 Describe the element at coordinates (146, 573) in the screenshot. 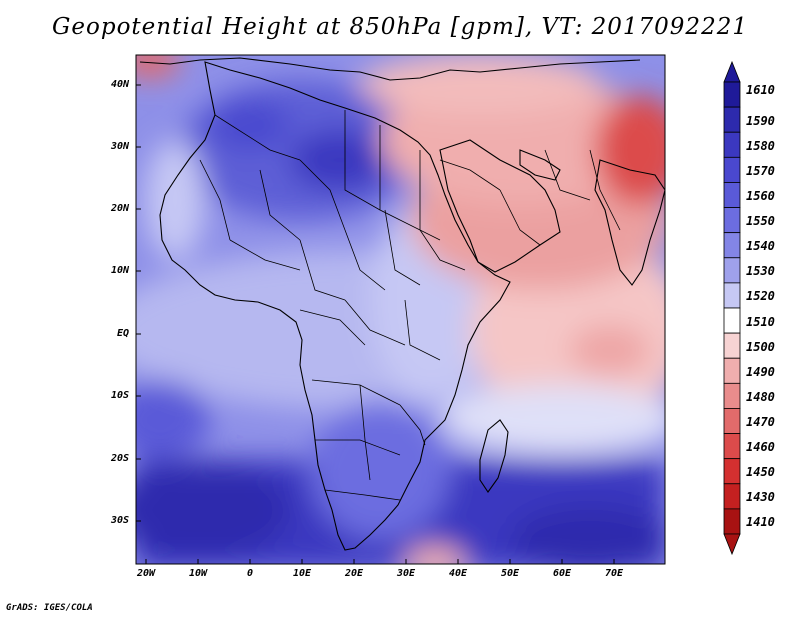

I see `lon-label: 20W` at that location.